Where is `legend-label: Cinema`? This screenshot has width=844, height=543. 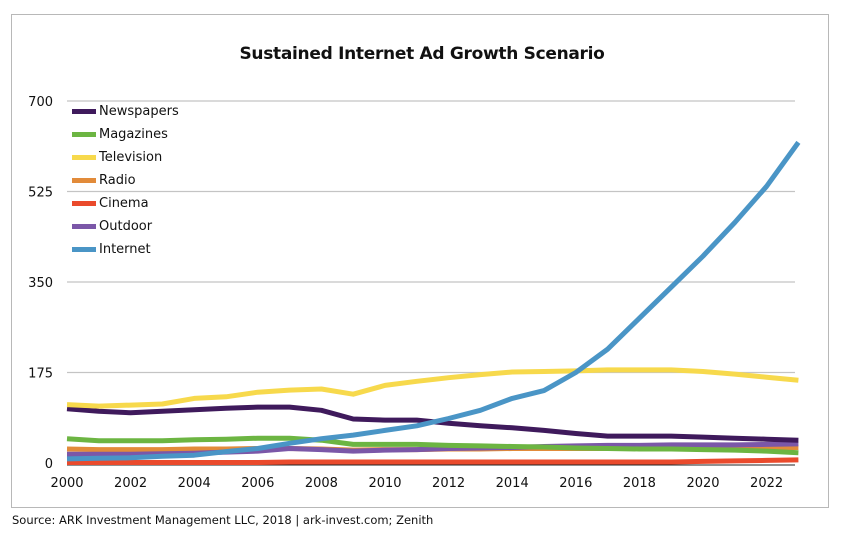 legend-label: Cinema is located at coordinates (124, 203).